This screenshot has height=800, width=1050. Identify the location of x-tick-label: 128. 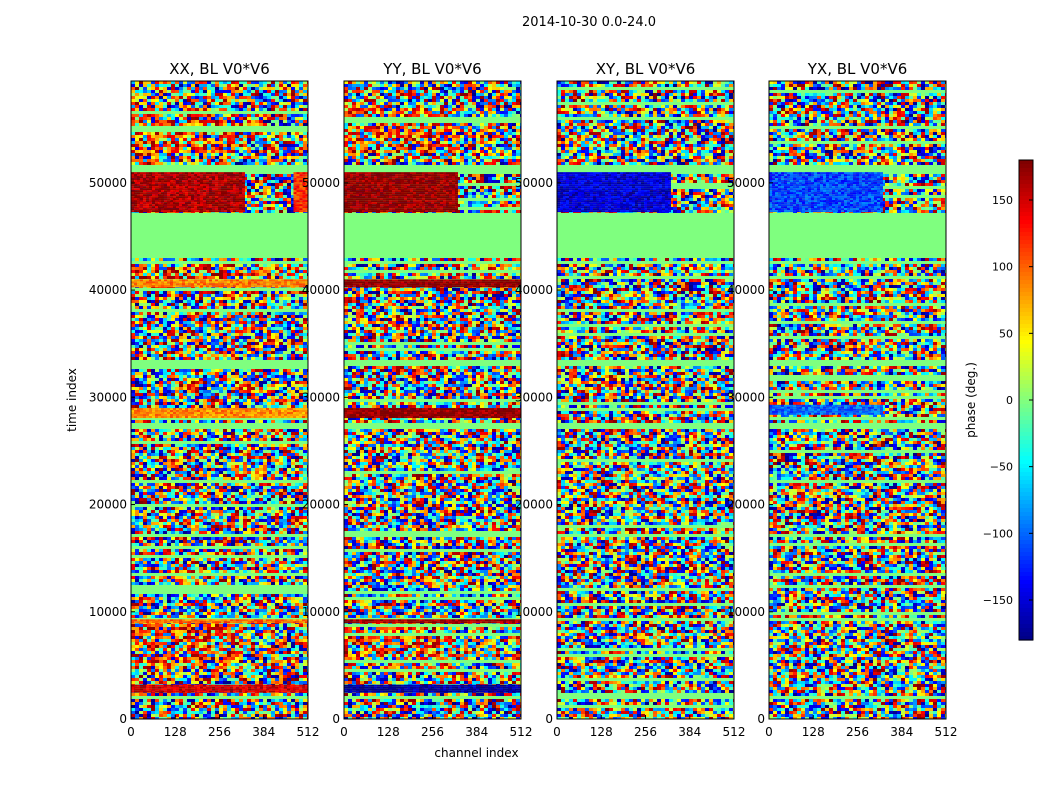
(601, 732).